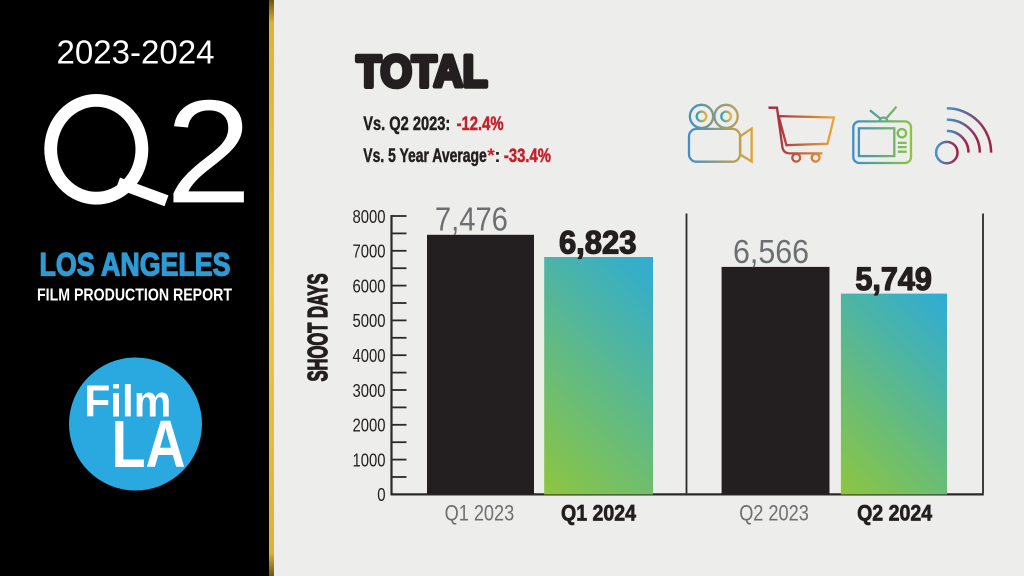  I want to click on svg-text: 2023-2024, so click(136, 52).